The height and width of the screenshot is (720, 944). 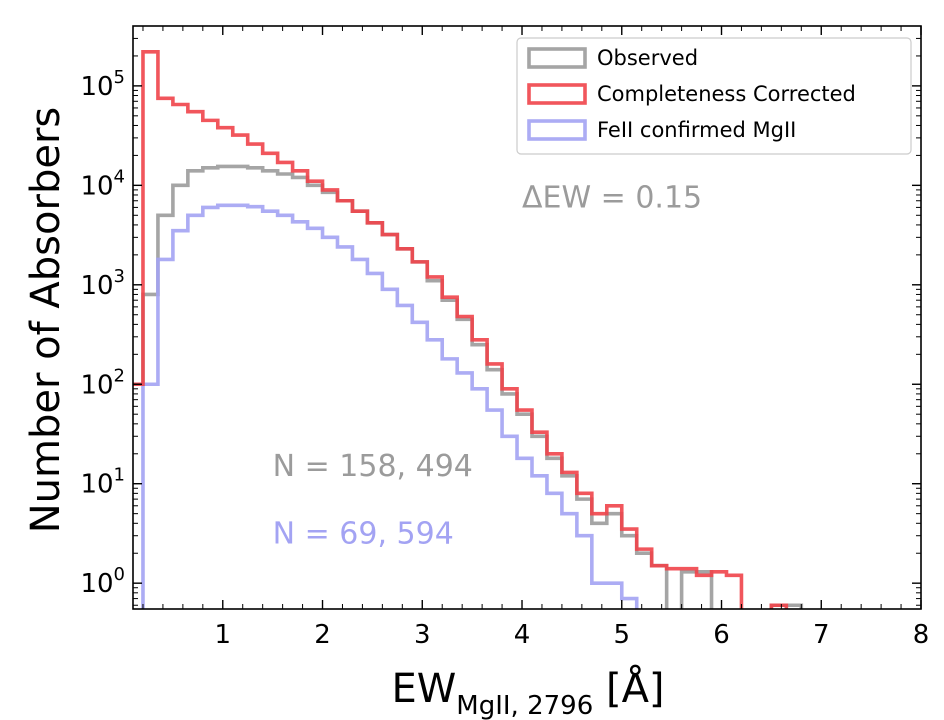 I want to click on y-tick-label: 10⁴, so click(x=102, y=183).